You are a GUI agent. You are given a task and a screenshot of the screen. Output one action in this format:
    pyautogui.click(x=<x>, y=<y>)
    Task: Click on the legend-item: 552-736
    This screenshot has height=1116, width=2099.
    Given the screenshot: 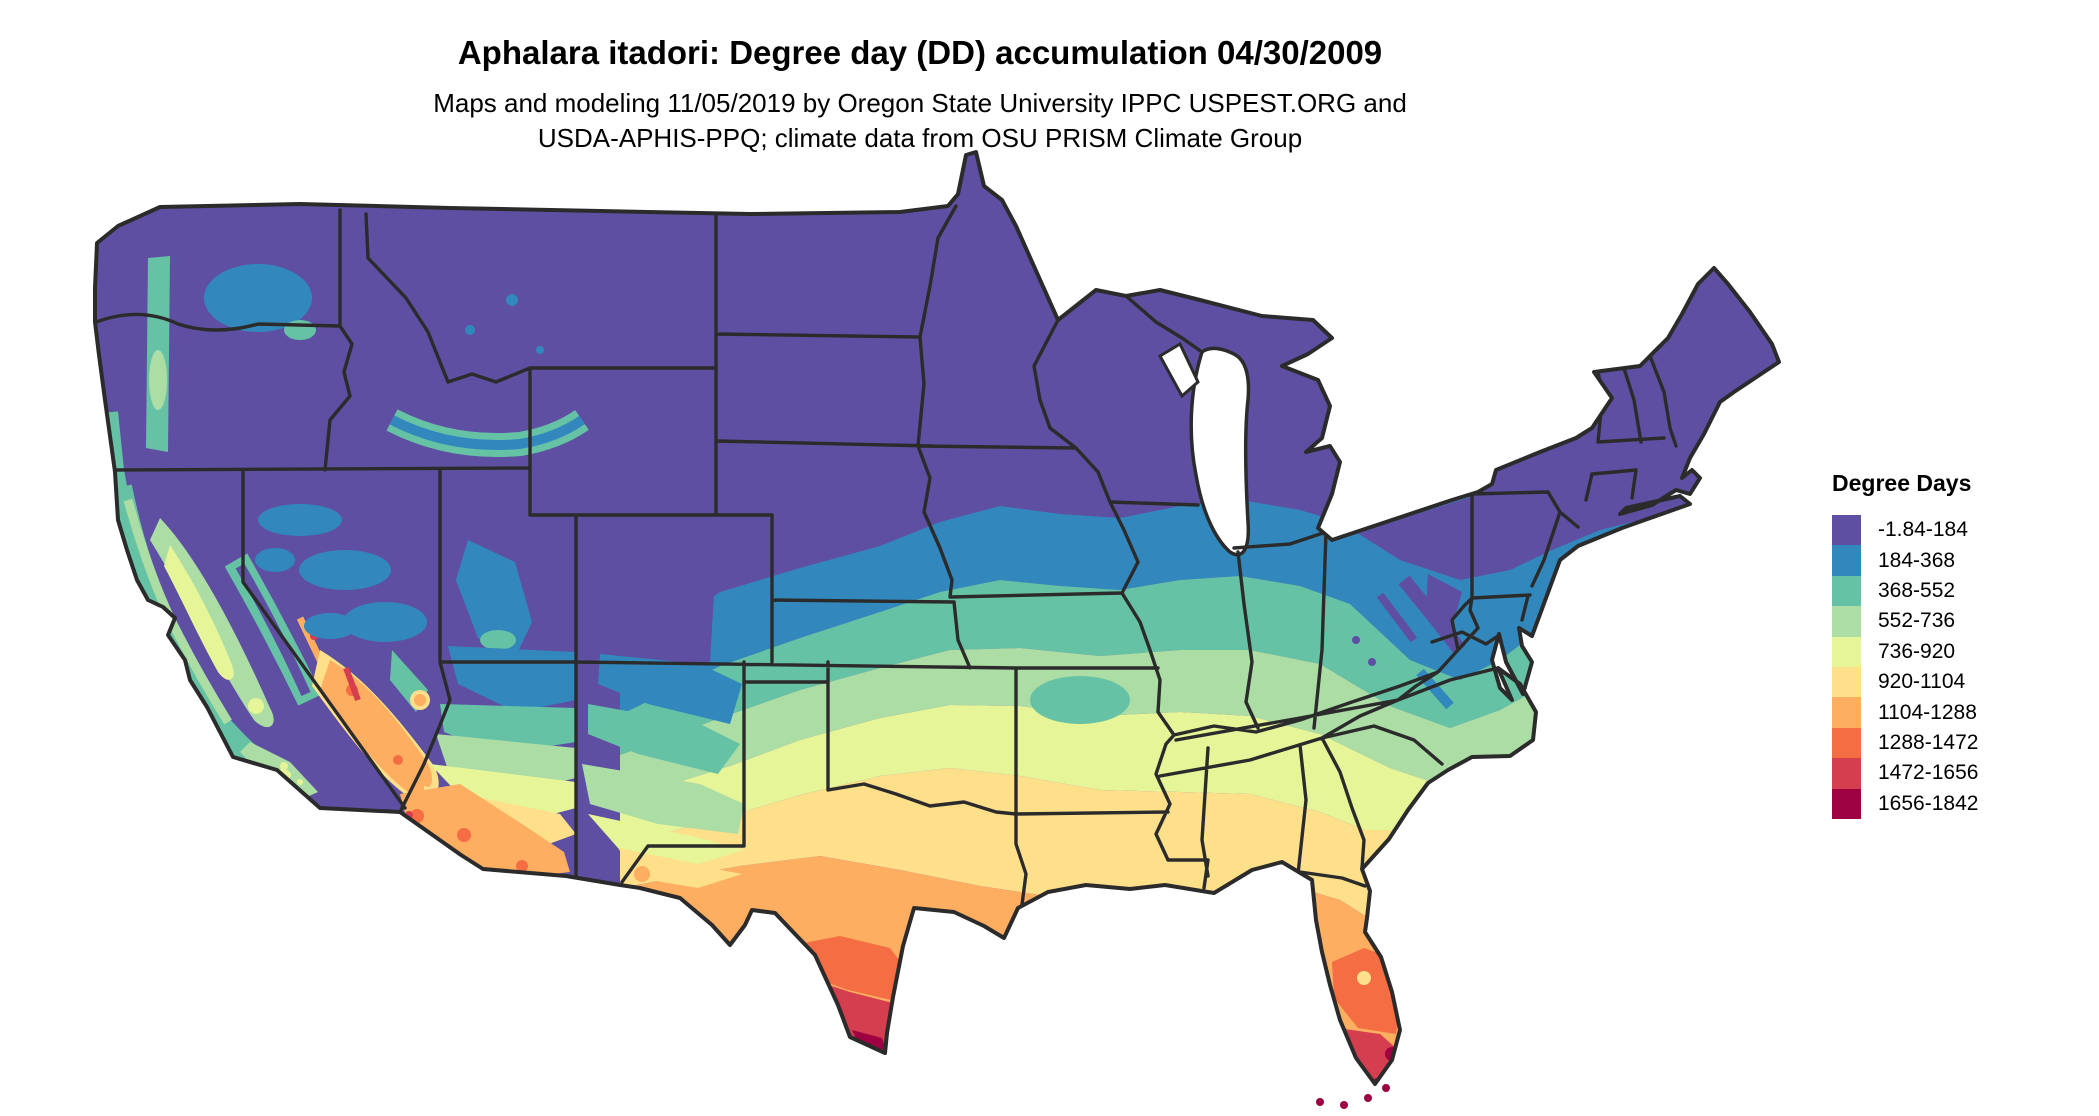 What is the action you would take?
    pyautogui.click(x=1962, y=621)
    